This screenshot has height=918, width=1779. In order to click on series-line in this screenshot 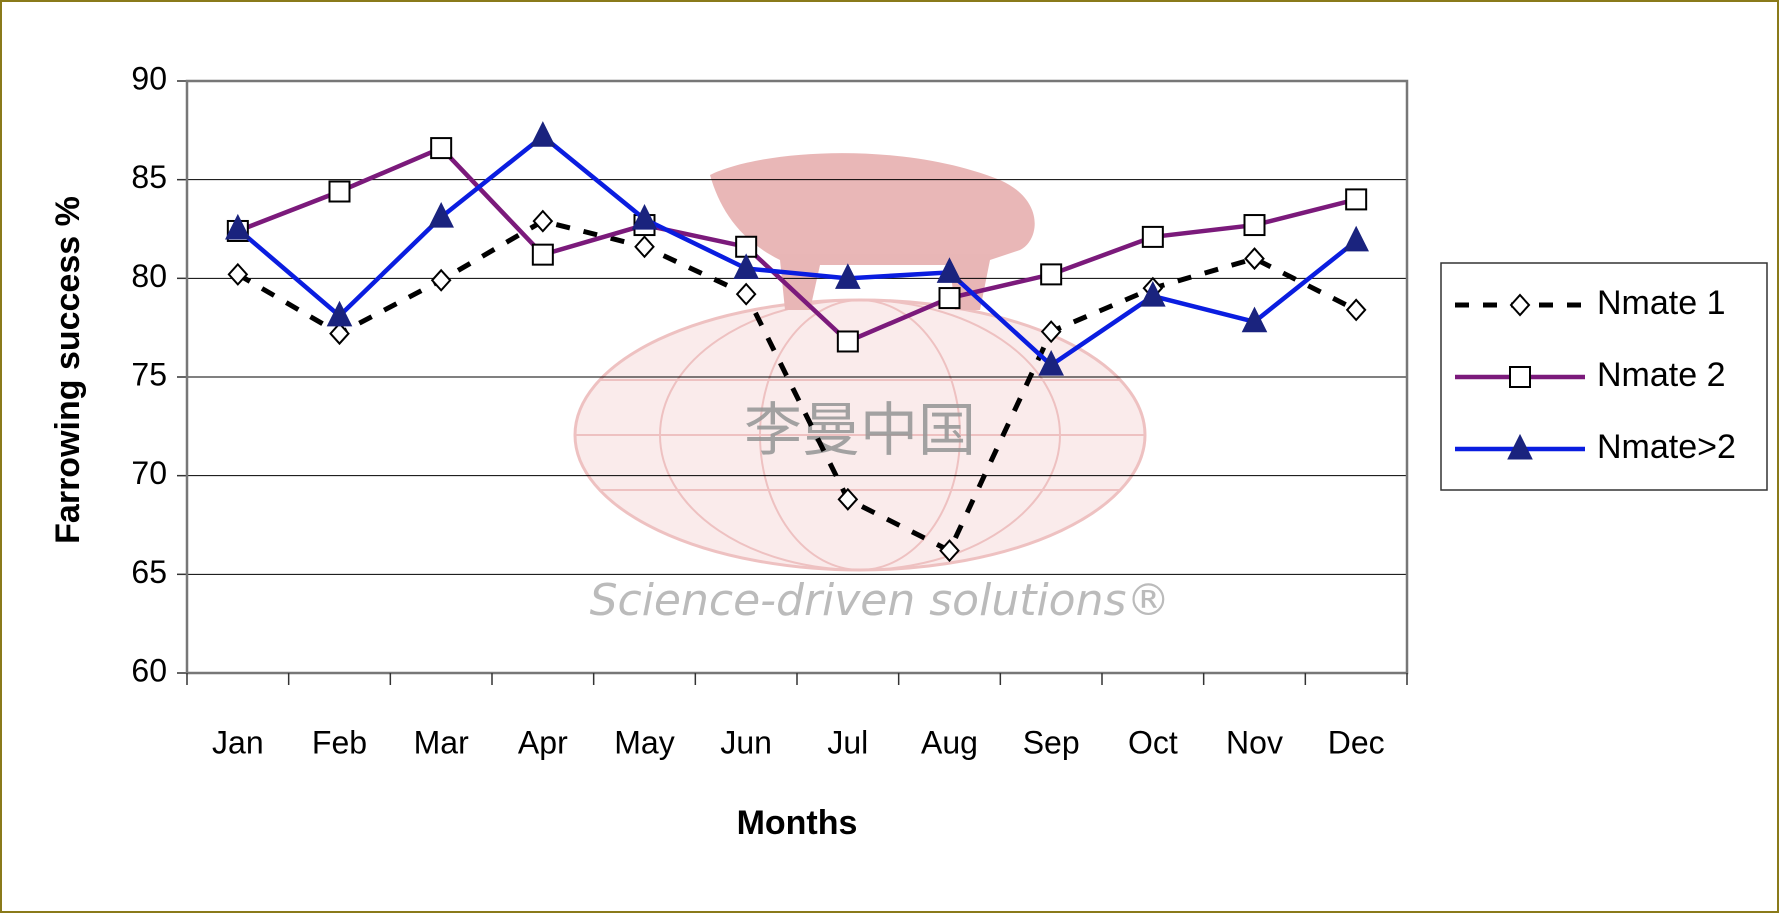, I will do `click(797, 245)`.